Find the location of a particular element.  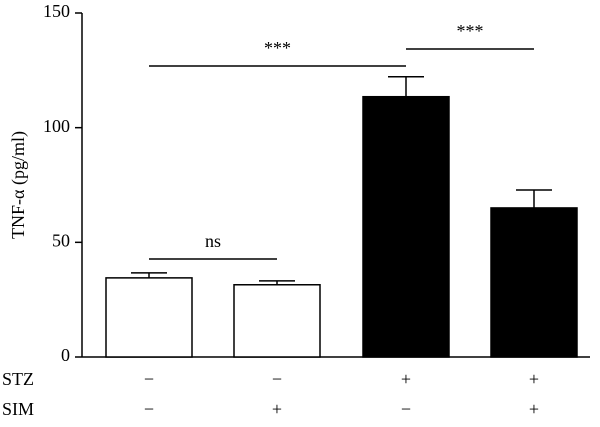

significance-label: ns is located at coordinates (213, 241).